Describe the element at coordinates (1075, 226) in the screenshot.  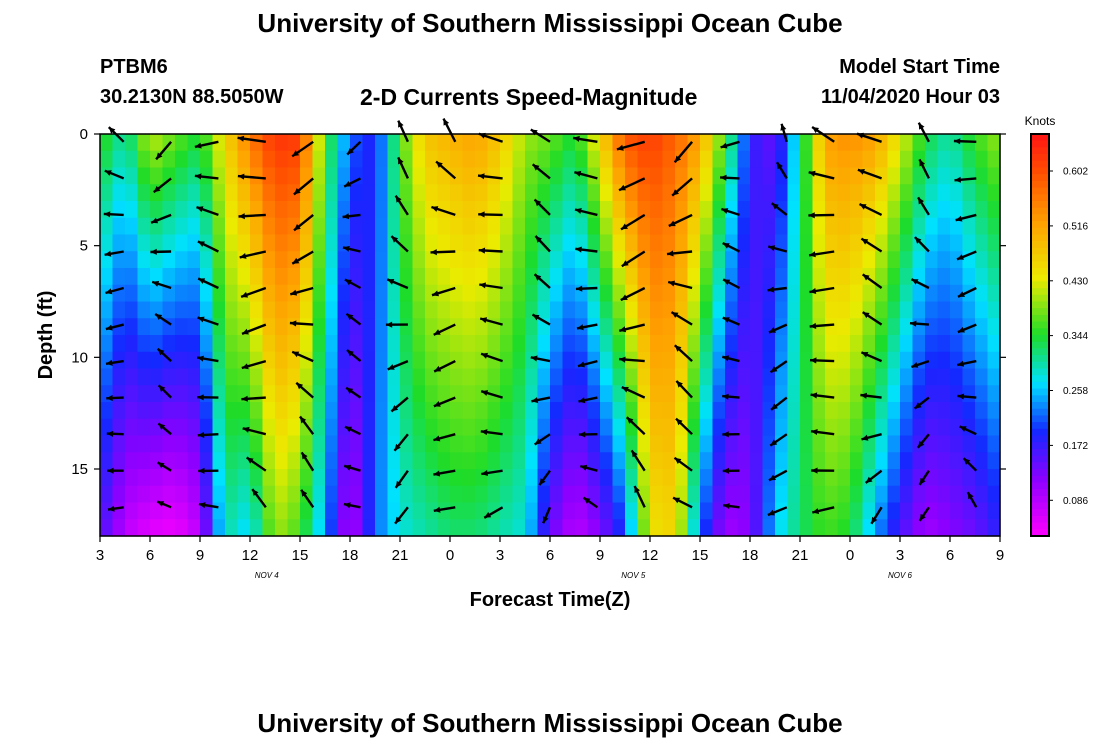
I see `colorbar-tick-label: 0.516` at that location.